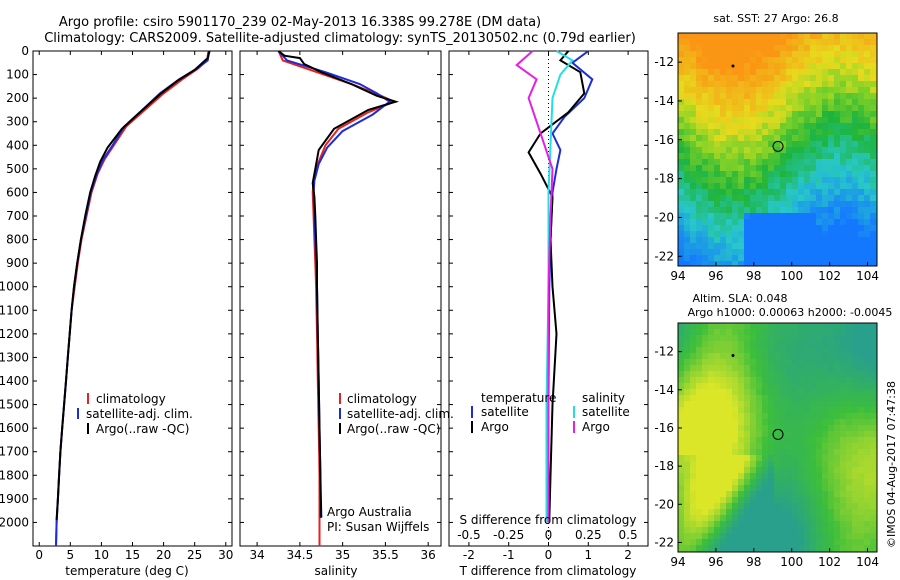  Describe the element at coordinates (664, 140) in the screenshot. I see `map-y-tick-label: -16` at that location.